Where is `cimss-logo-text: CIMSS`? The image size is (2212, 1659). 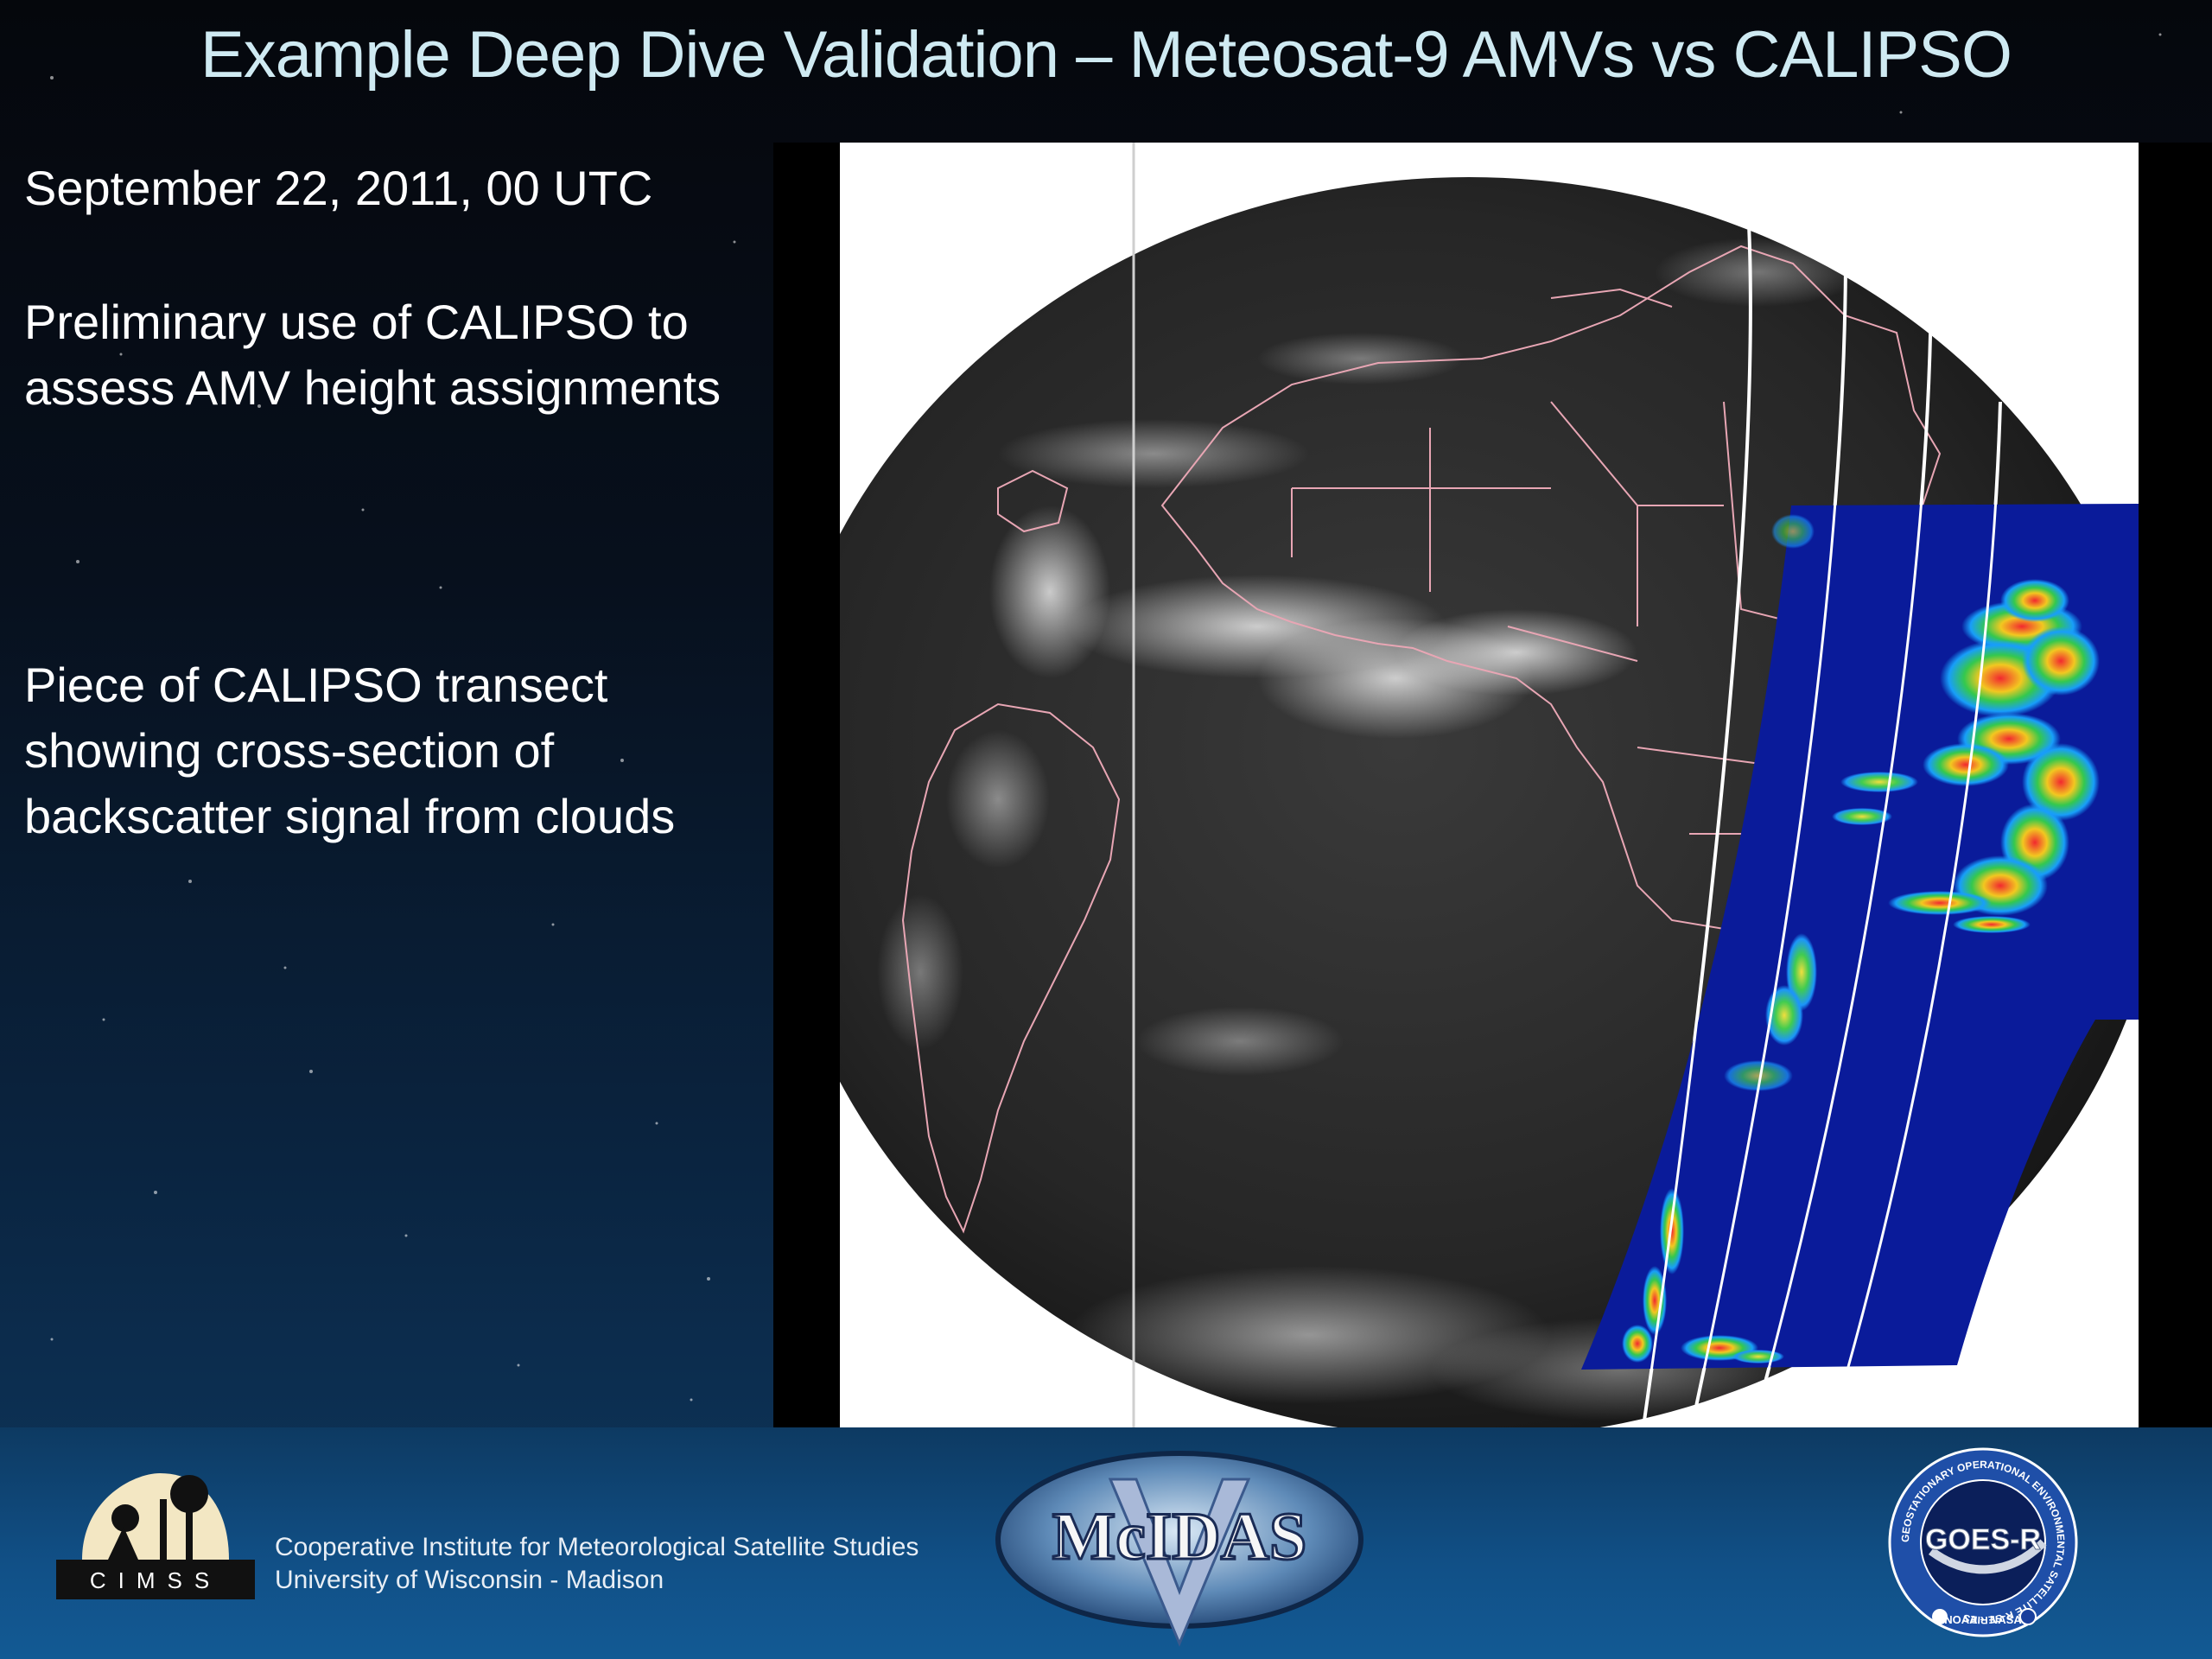
cimss-logo-text: CIMSS is located at coordinates (155, 1580).